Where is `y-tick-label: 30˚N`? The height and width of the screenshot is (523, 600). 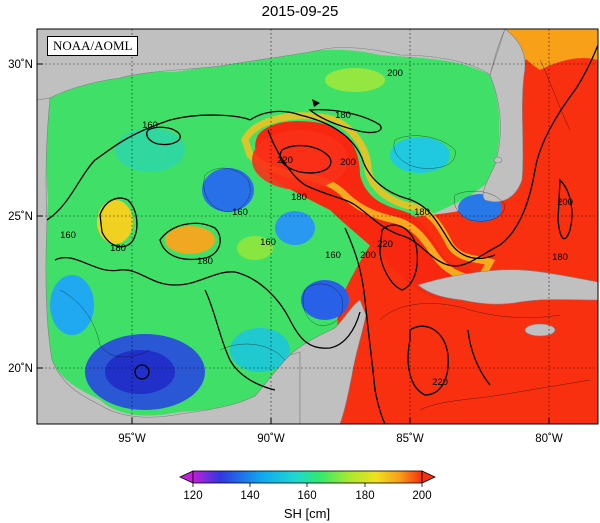 y-tick-label: 30˚N is located at coordinates (20, 65).